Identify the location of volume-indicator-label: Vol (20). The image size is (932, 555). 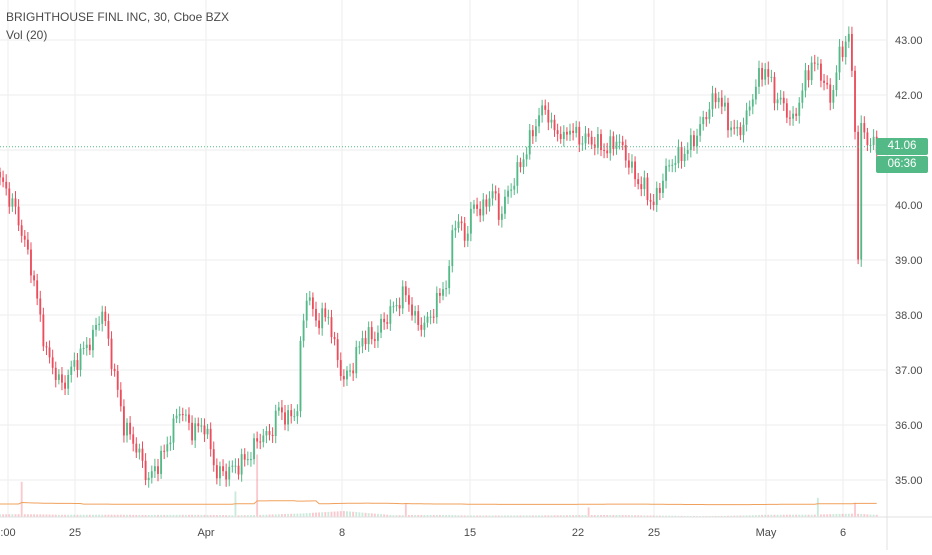
(27, 35).